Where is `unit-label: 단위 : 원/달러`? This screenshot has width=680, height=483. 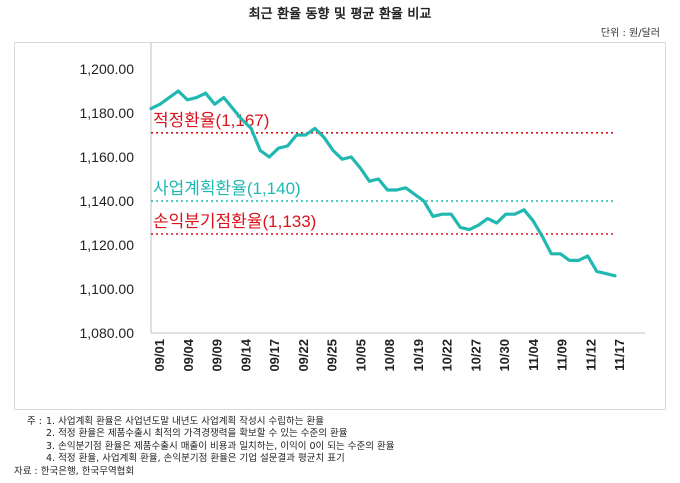 unit-label: 단위 : 원/달러 is located at coordinates (630, 33).